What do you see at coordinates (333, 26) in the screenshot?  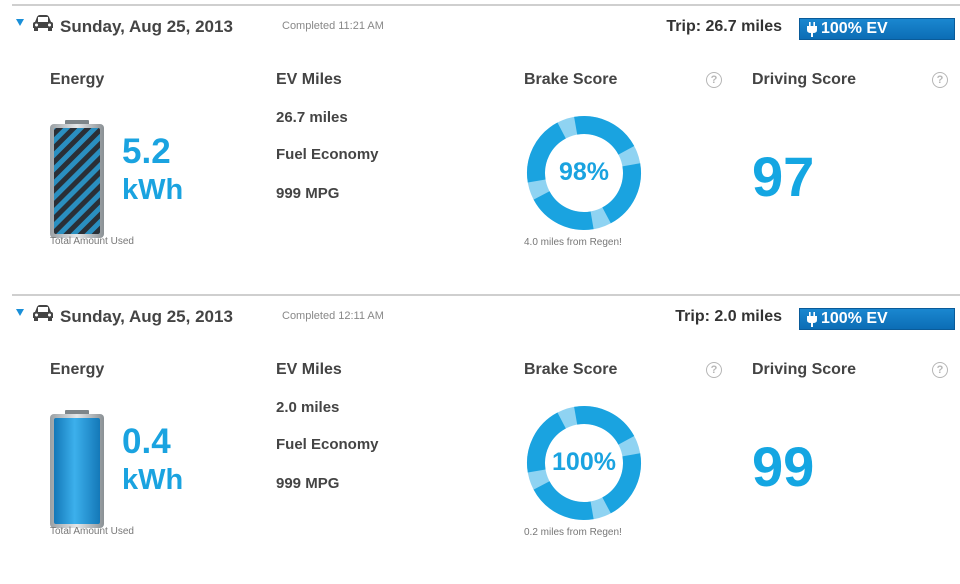 I see `completed-time: Completed 11:21 AM` at bounding box center [333, 26].